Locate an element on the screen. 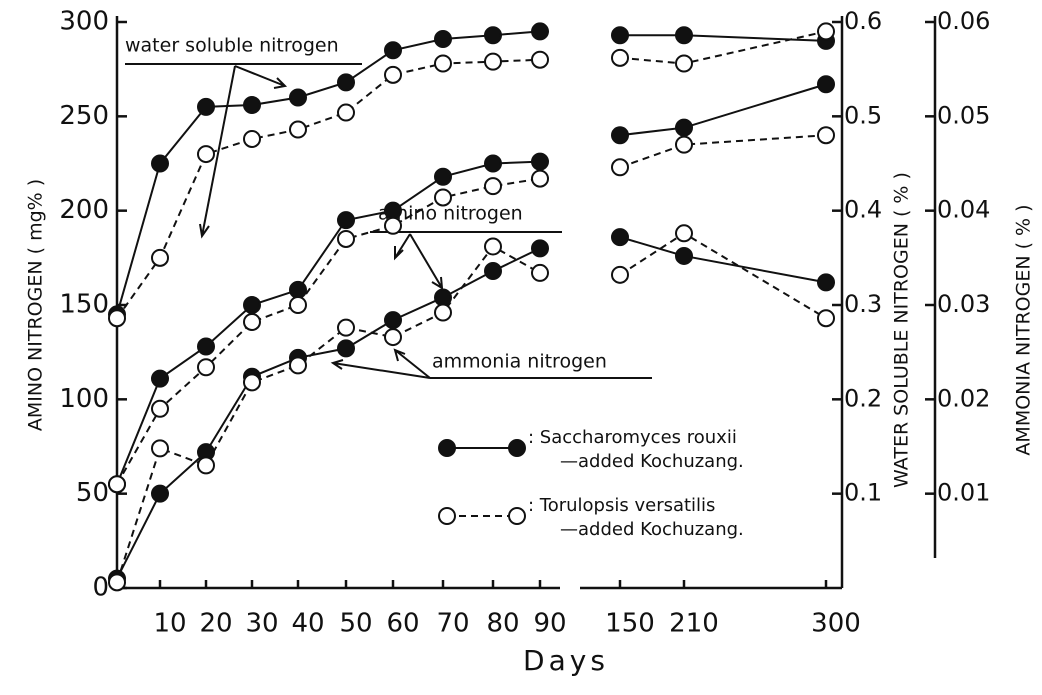 The height and width of the screenshot is (695, 1042). y2-tick-label: 0.6 is located at coordinates (863, 21).